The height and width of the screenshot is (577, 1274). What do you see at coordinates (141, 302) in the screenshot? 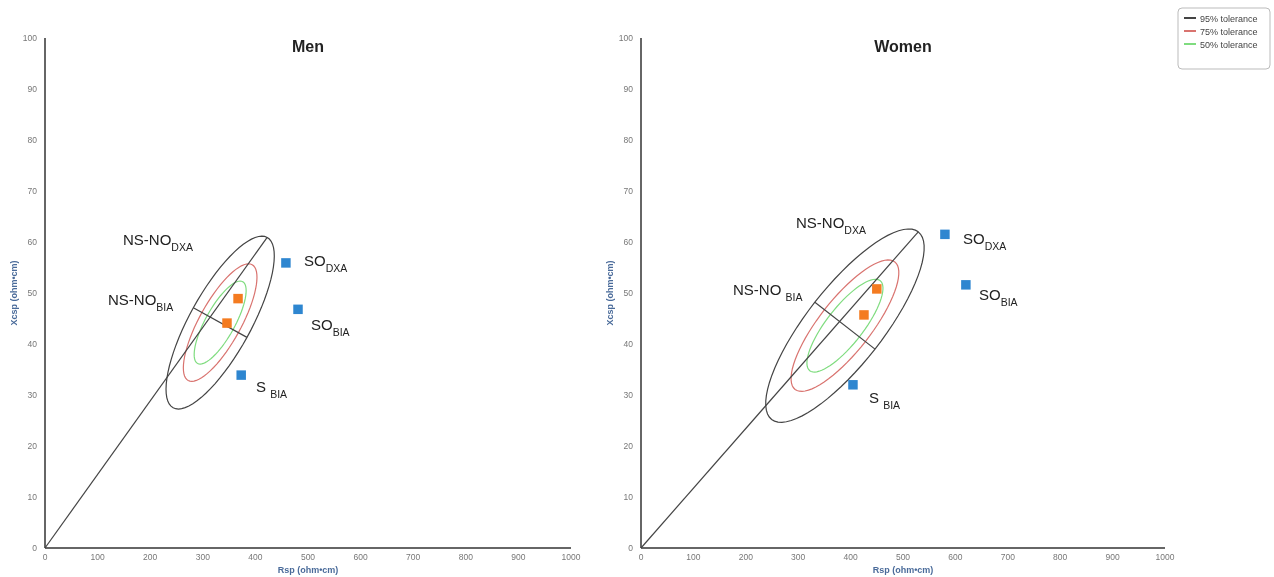
I see `annotation: NS-NO$_{BIA}$` at bounding box center [141, 302].